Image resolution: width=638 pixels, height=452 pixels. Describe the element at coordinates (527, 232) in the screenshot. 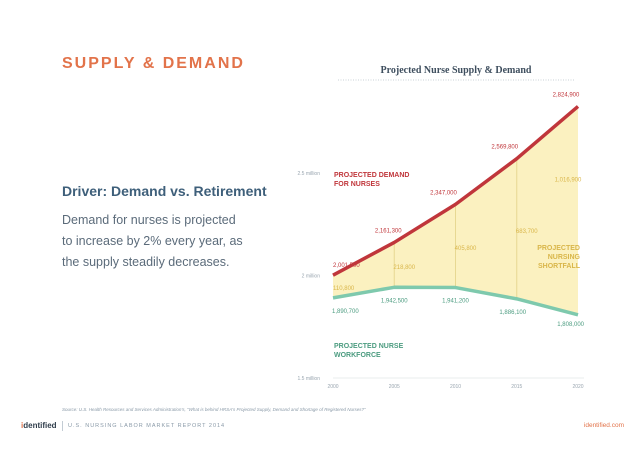

I see `gap-value-label: 683,700` at that location.